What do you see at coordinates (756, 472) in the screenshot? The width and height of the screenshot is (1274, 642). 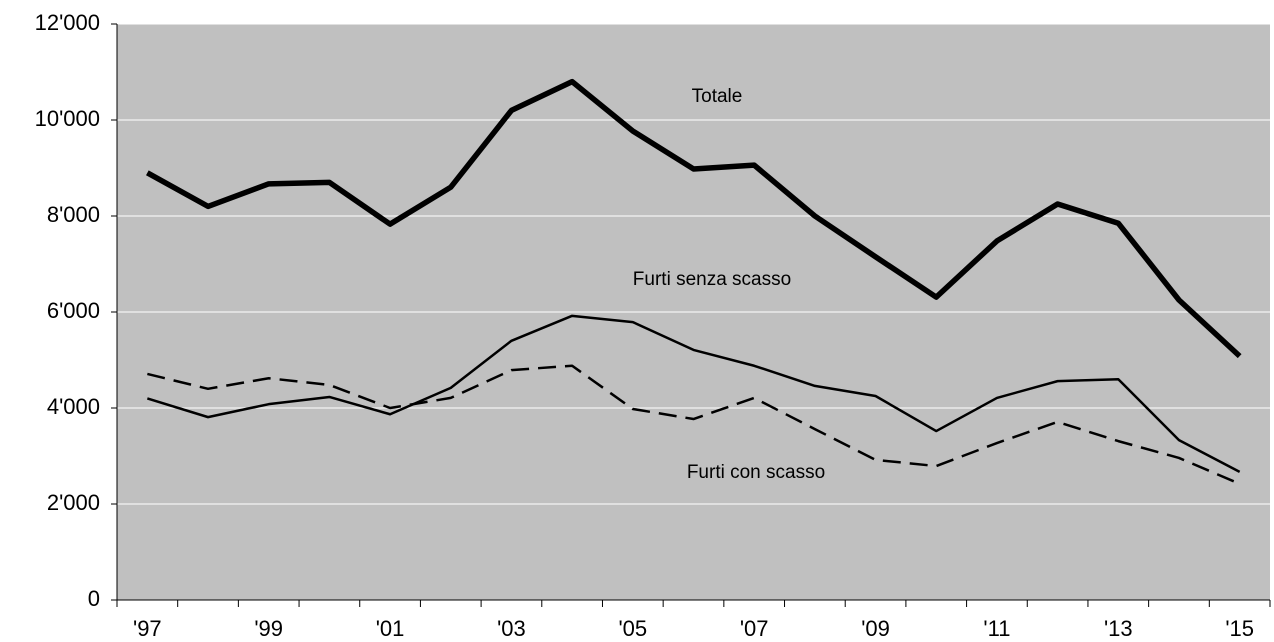 I see `series-label: Furti con scasso` at bounding box center [756, 472].